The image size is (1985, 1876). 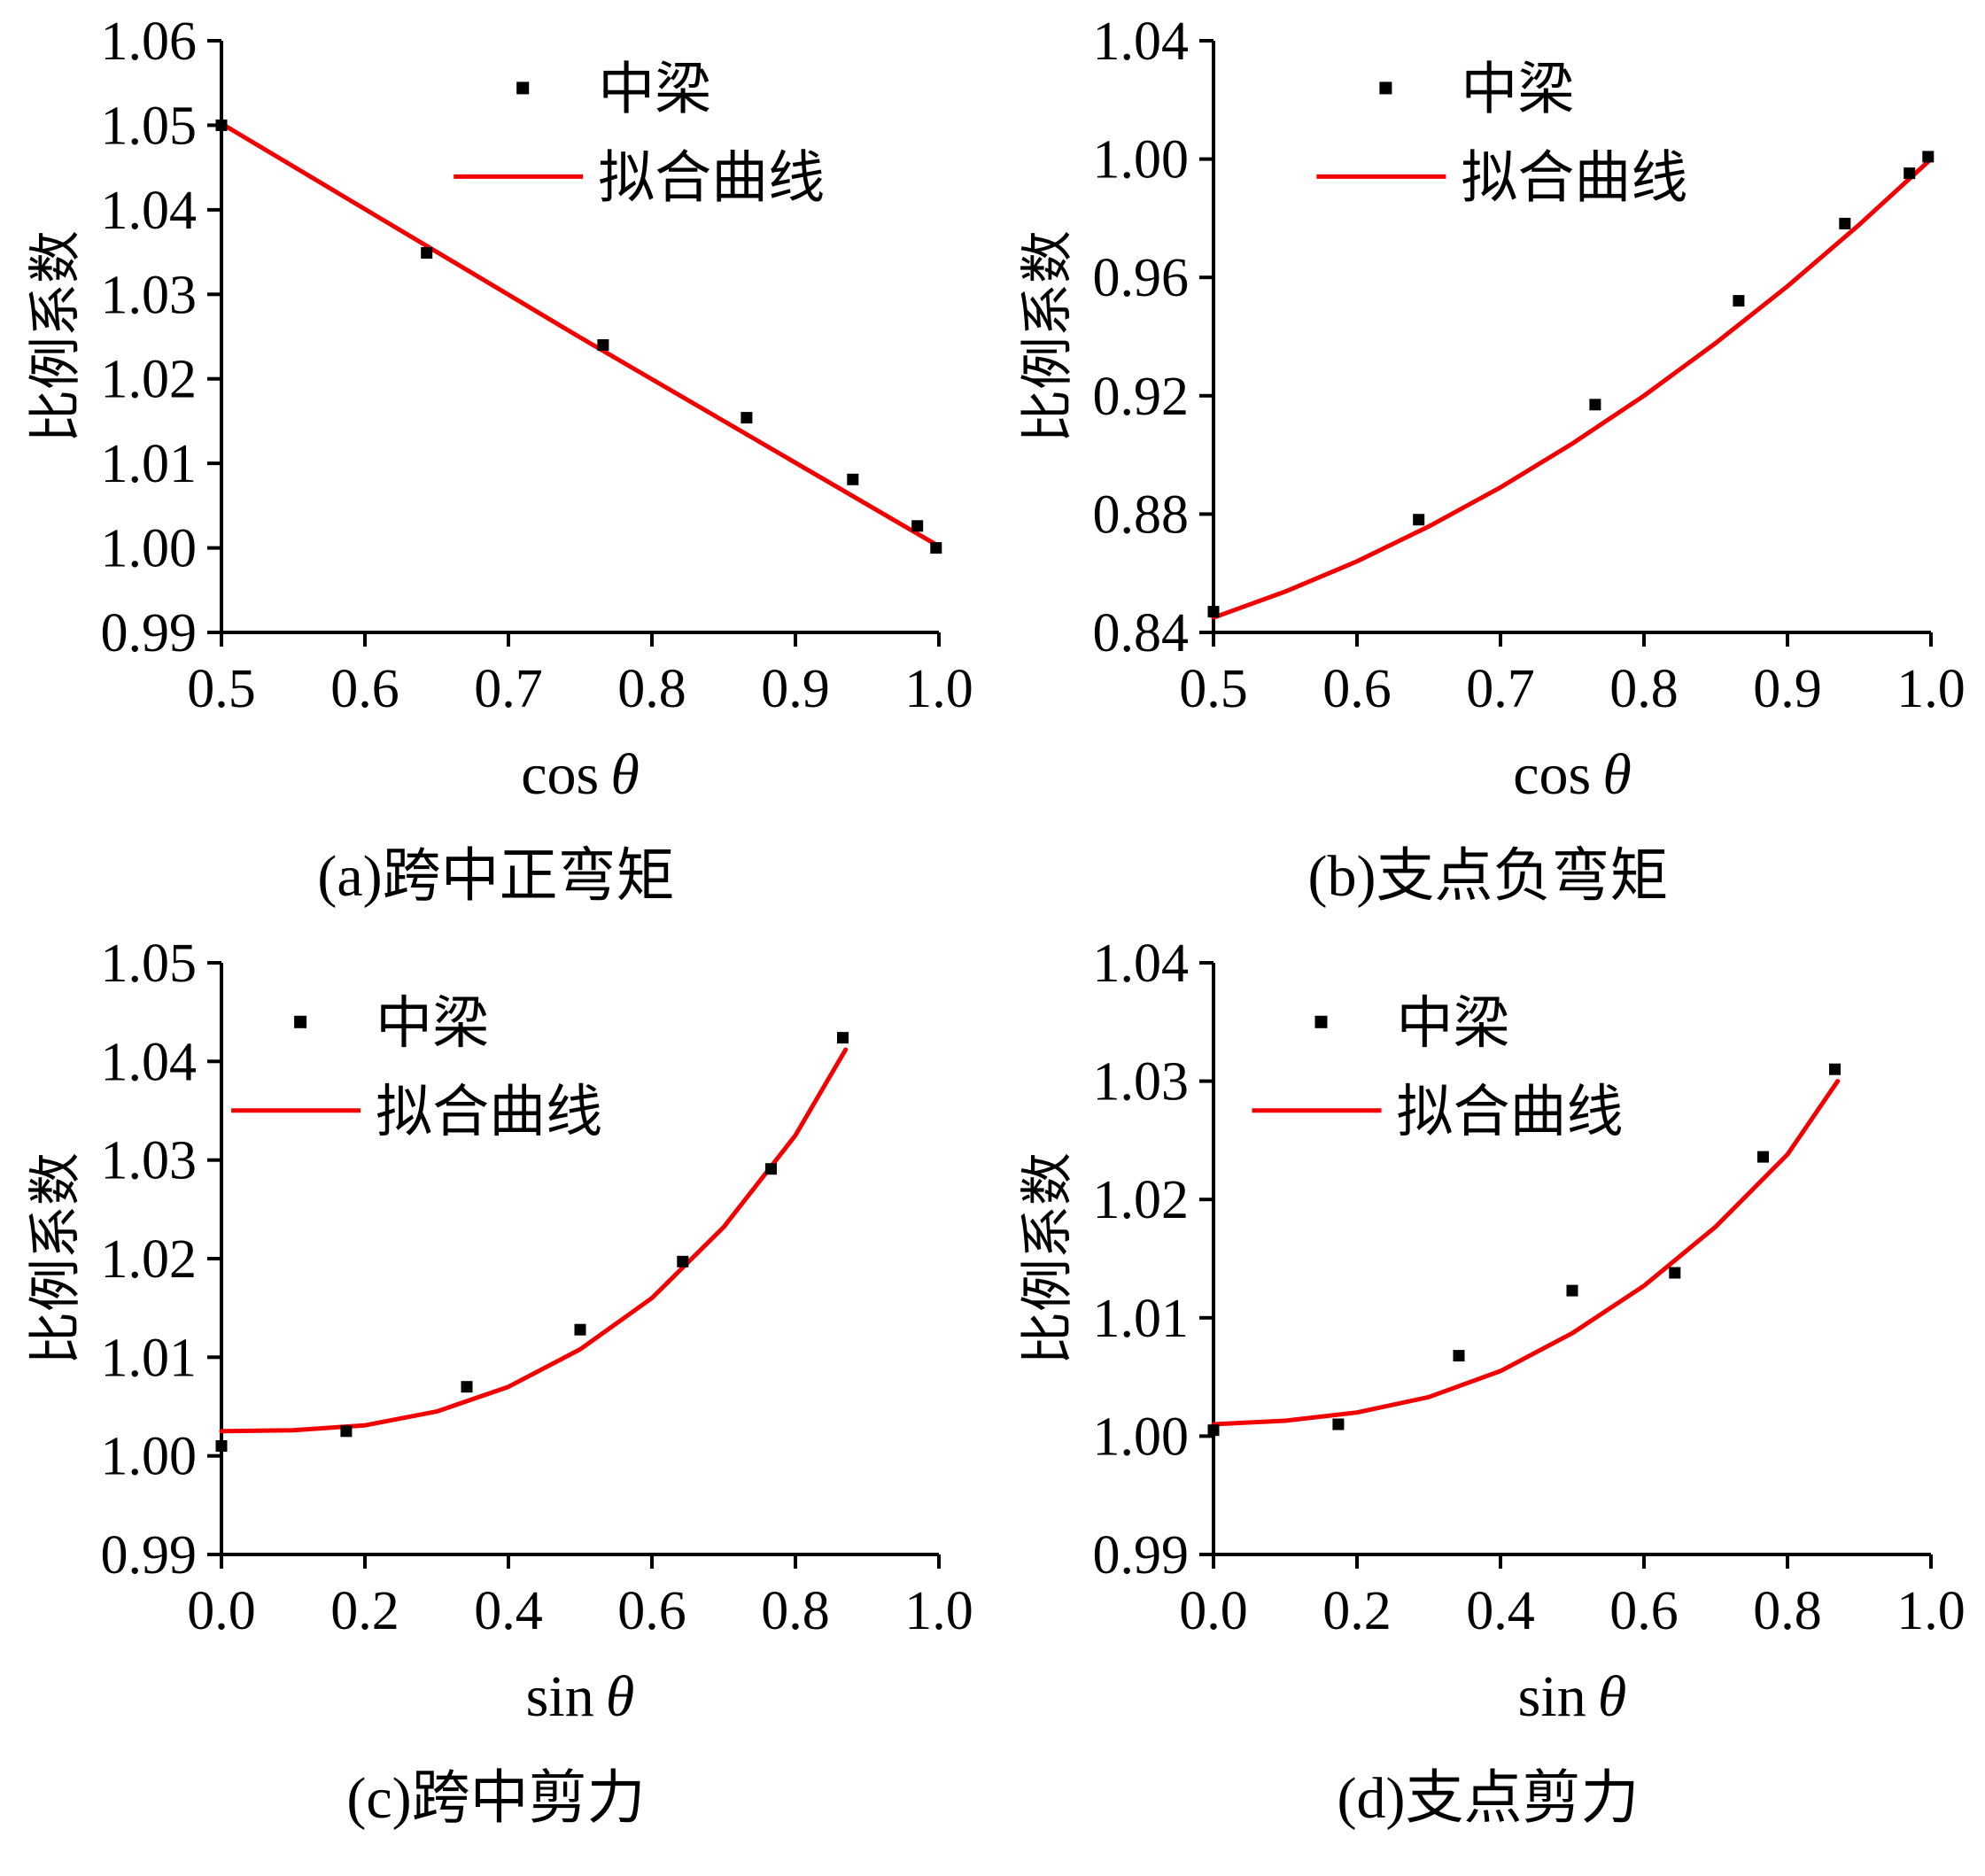 What do you see at coordinates (1141, 397) in the screenshot?
I see `y-tick-label: 0.92` at bounding box center [1141, 397].